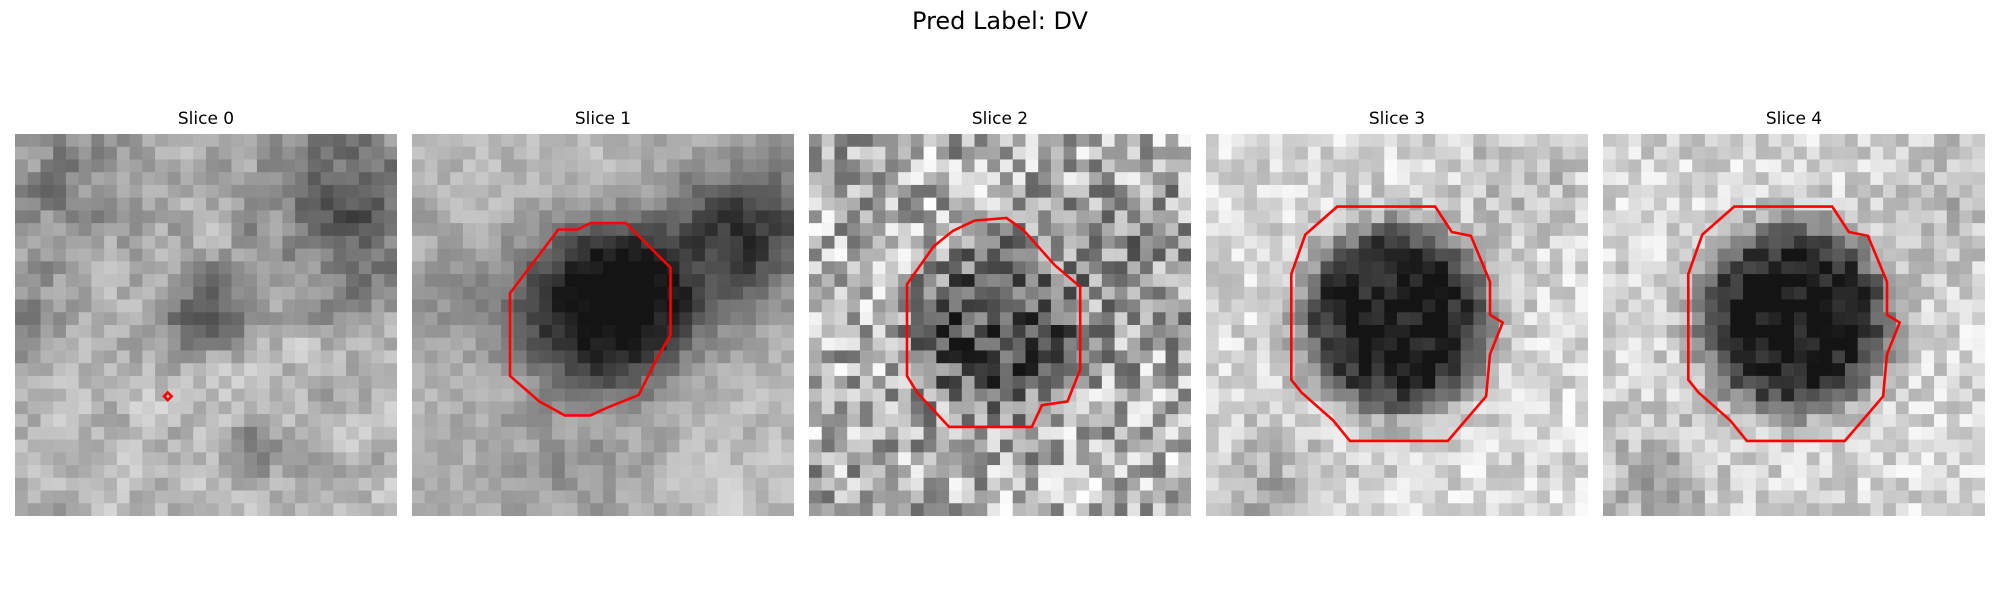 The height and width of the screenshot is (600, 2000). Describe the element at coordinates (1397, 119) in the screenshot. I see `slice-title-3: Slice 3` at that location.